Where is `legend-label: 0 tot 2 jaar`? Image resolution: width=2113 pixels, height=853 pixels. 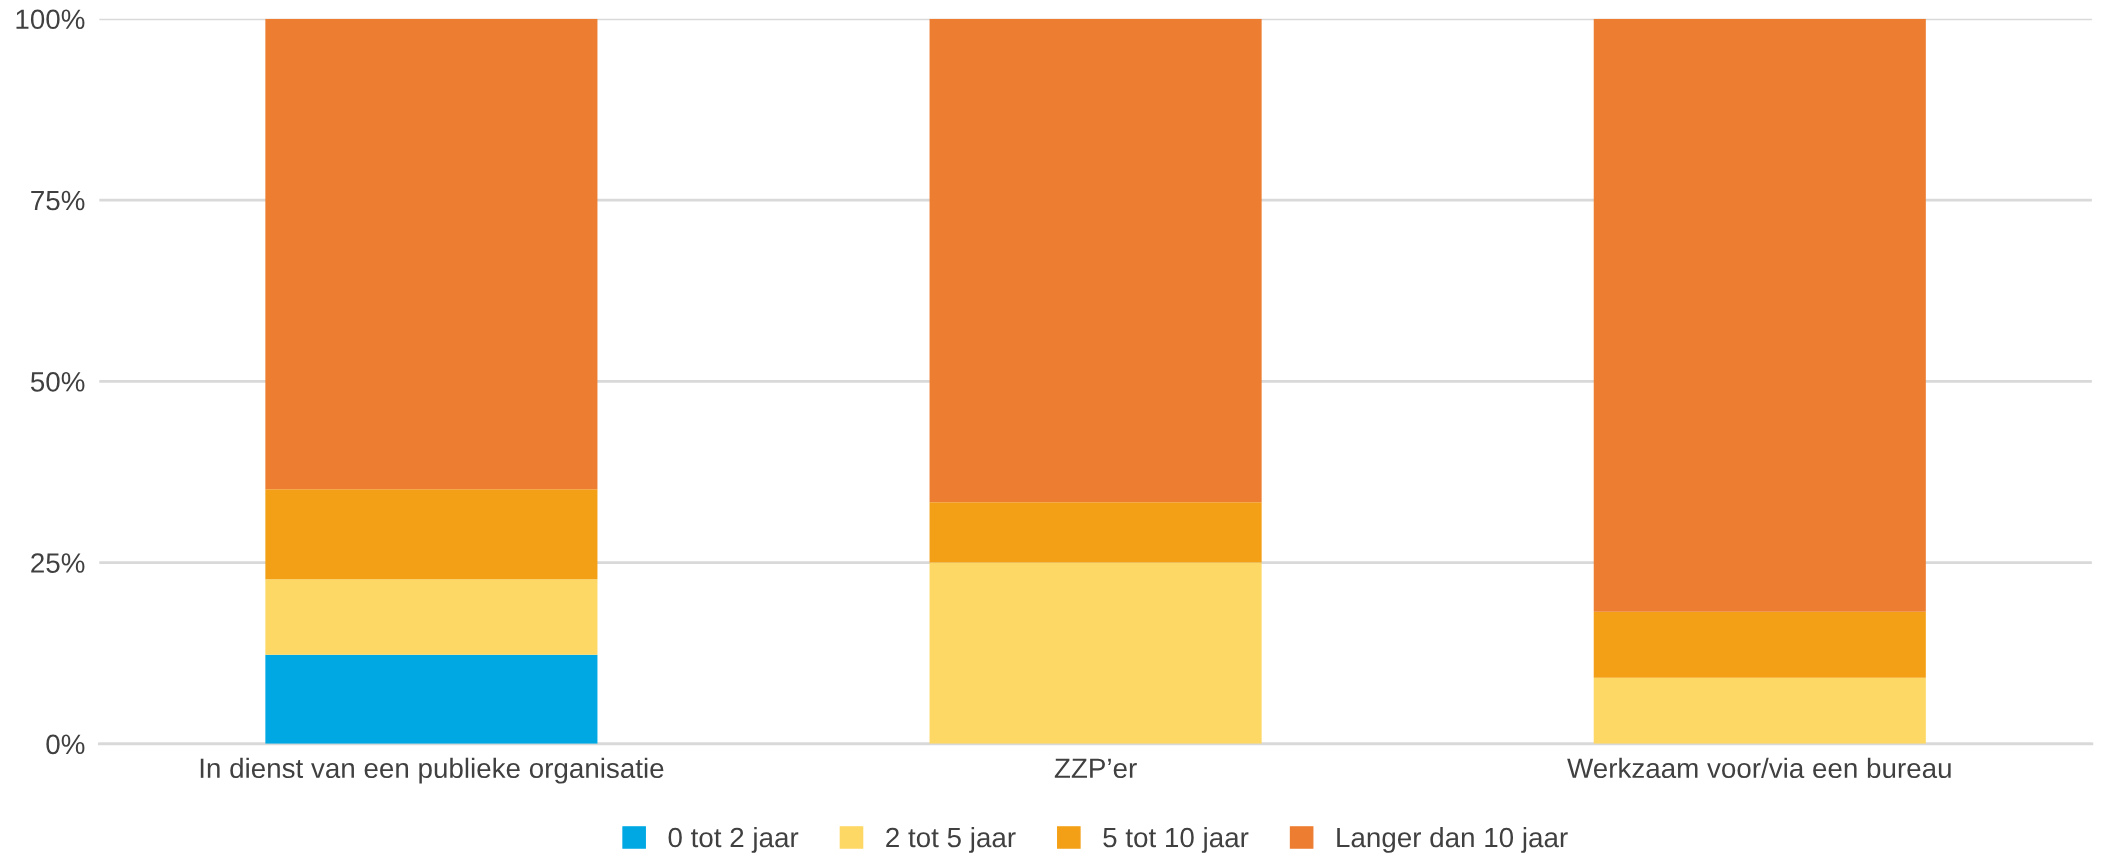
legend-label: 0 tot 2 jaar is located at coordinates (733, 839).